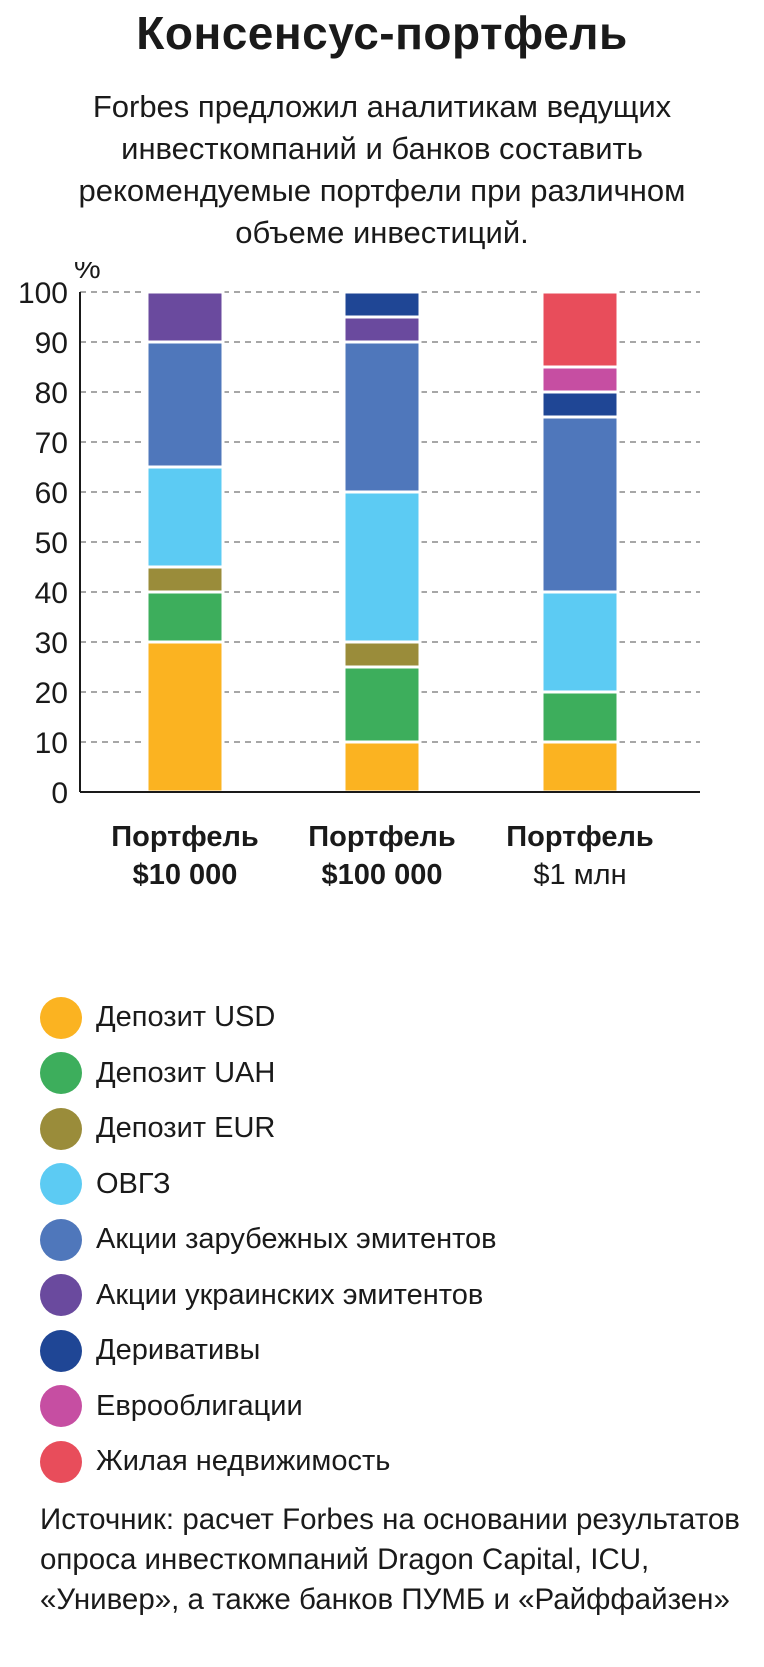 The height and width of the screenshot is (1667, 764). Describe the element at coordinates (579, 875) in the screenshot. I see `x-tick-label: $1 млн` at that location.